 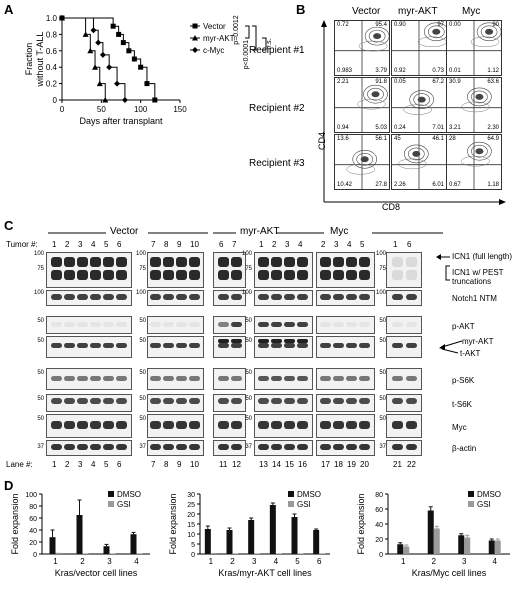 What do you see at coordinates (67, 464) in the screenshot?
I see `lane-number: 2` at bounding box center [67, 464].